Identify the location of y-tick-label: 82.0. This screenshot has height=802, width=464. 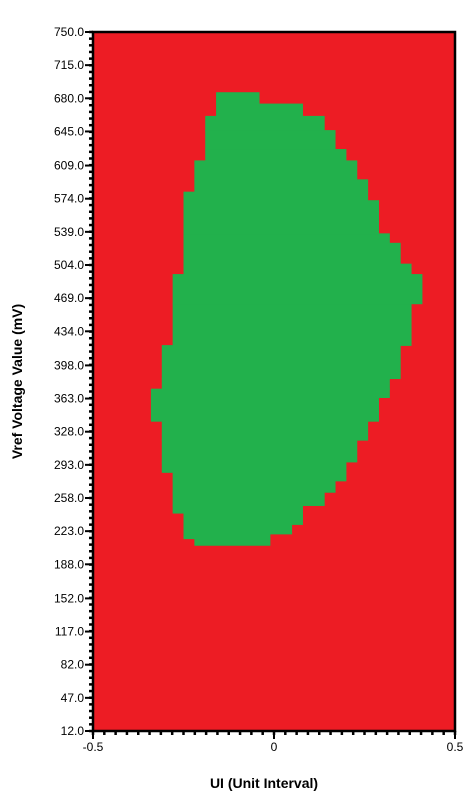
(73, 665).